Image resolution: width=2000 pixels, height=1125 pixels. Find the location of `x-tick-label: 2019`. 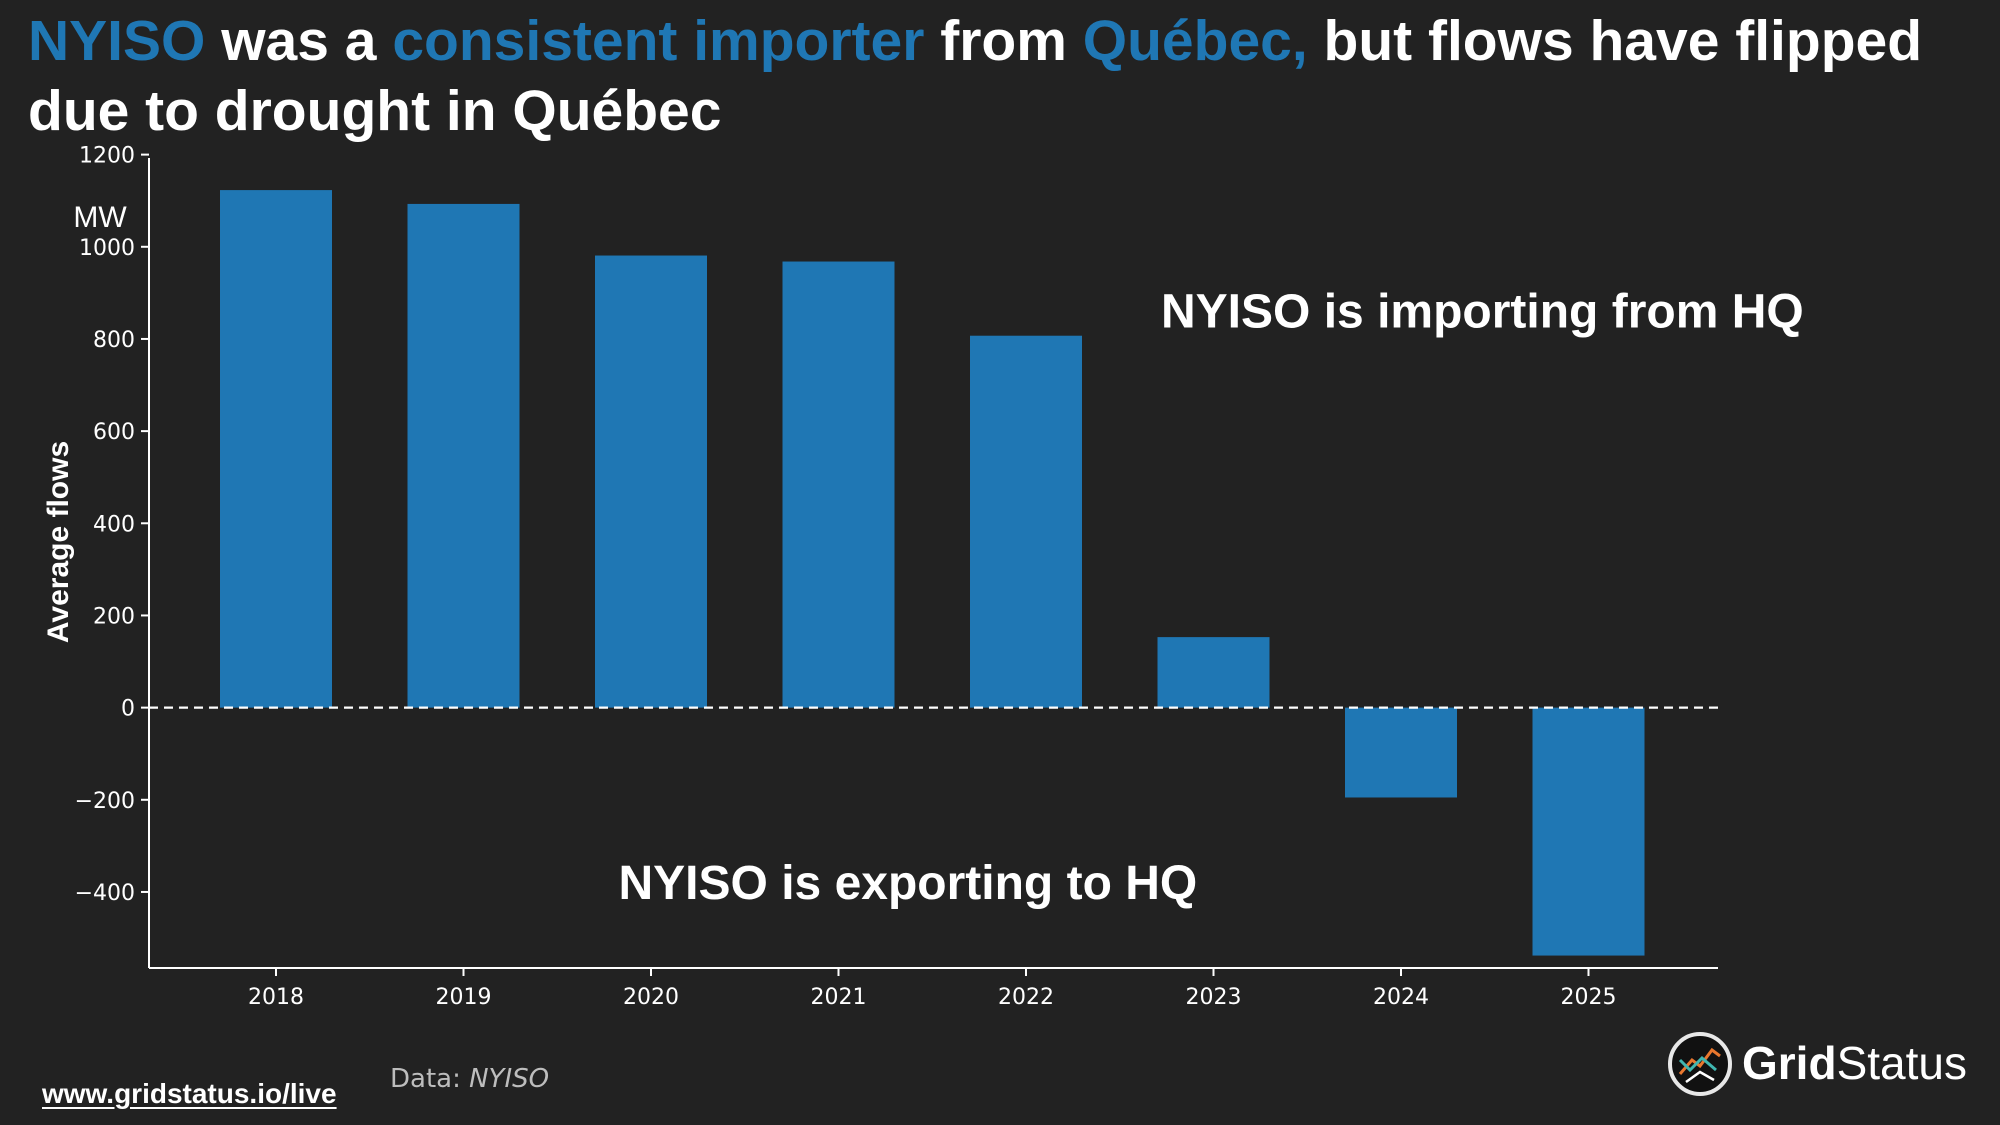

x-tick-label: 2019 is located at coordinates (464, 997).